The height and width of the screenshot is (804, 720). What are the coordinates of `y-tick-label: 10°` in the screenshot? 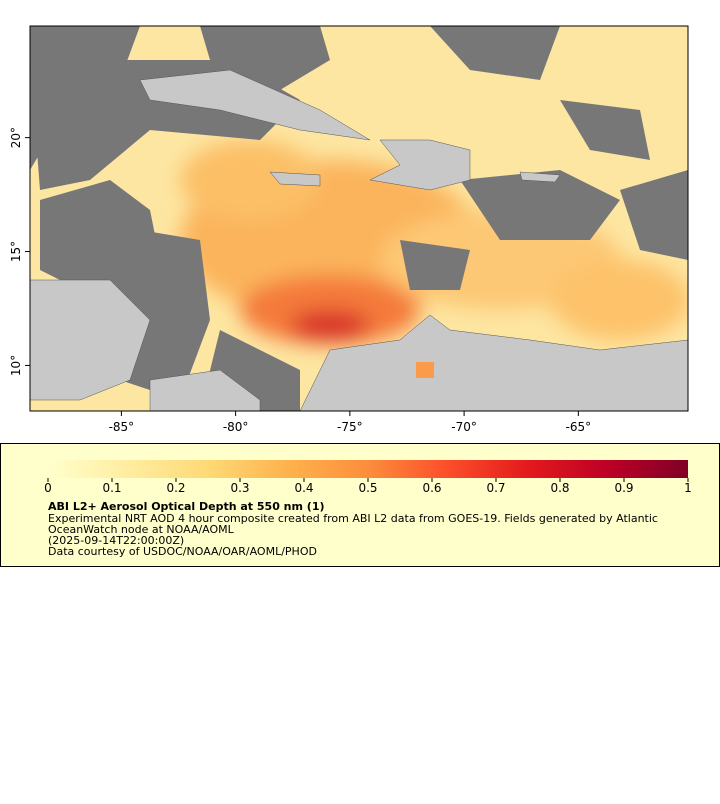 It's located at (16, 365).